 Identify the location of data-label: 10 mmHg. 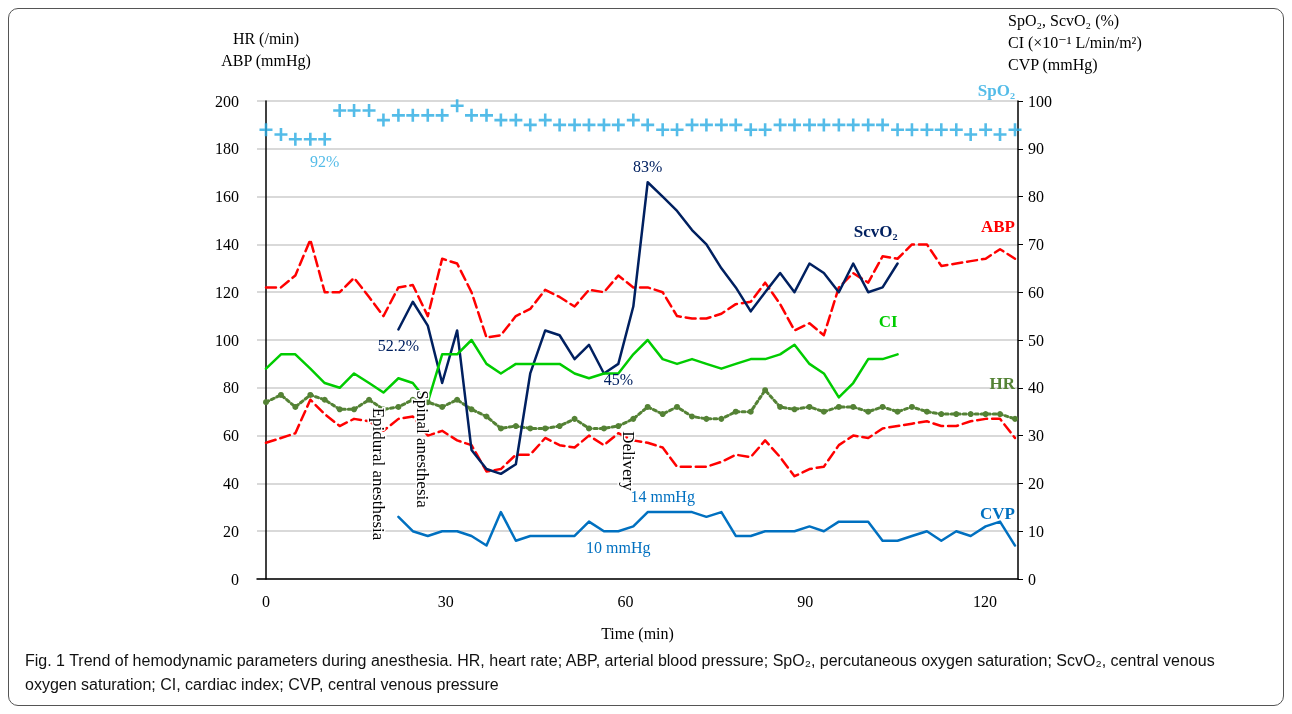
(618, 547).